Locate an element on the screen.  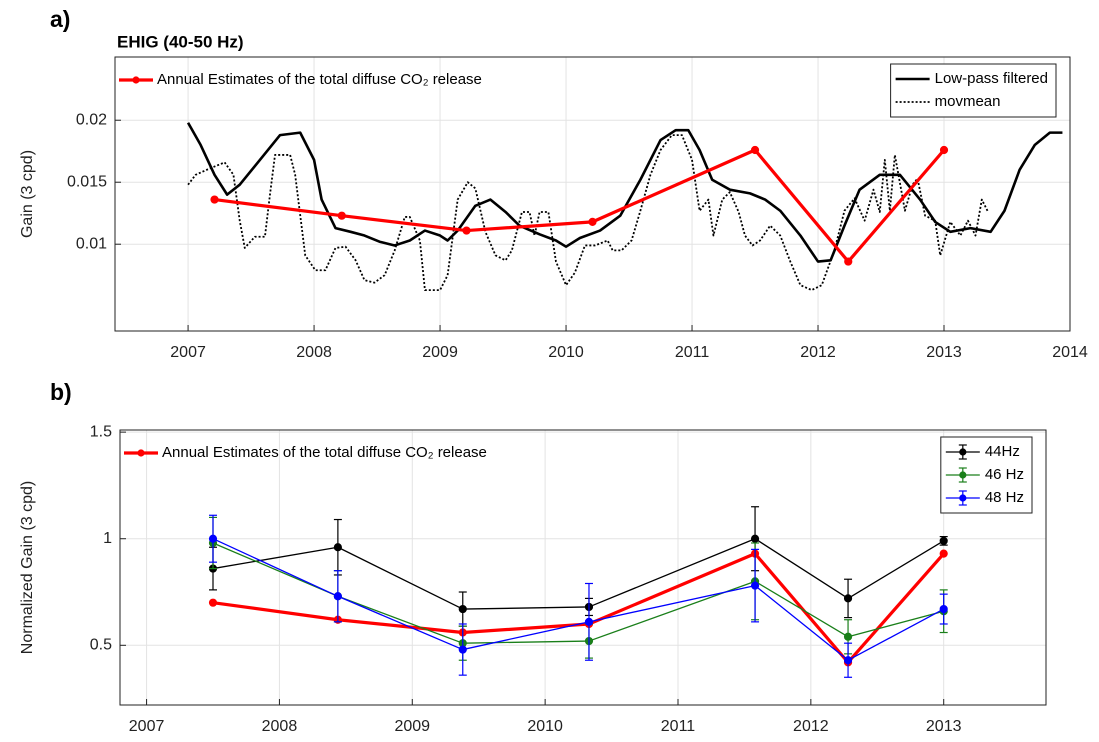
x-tick-label: 2014 is located at coordinates (1070, 352).